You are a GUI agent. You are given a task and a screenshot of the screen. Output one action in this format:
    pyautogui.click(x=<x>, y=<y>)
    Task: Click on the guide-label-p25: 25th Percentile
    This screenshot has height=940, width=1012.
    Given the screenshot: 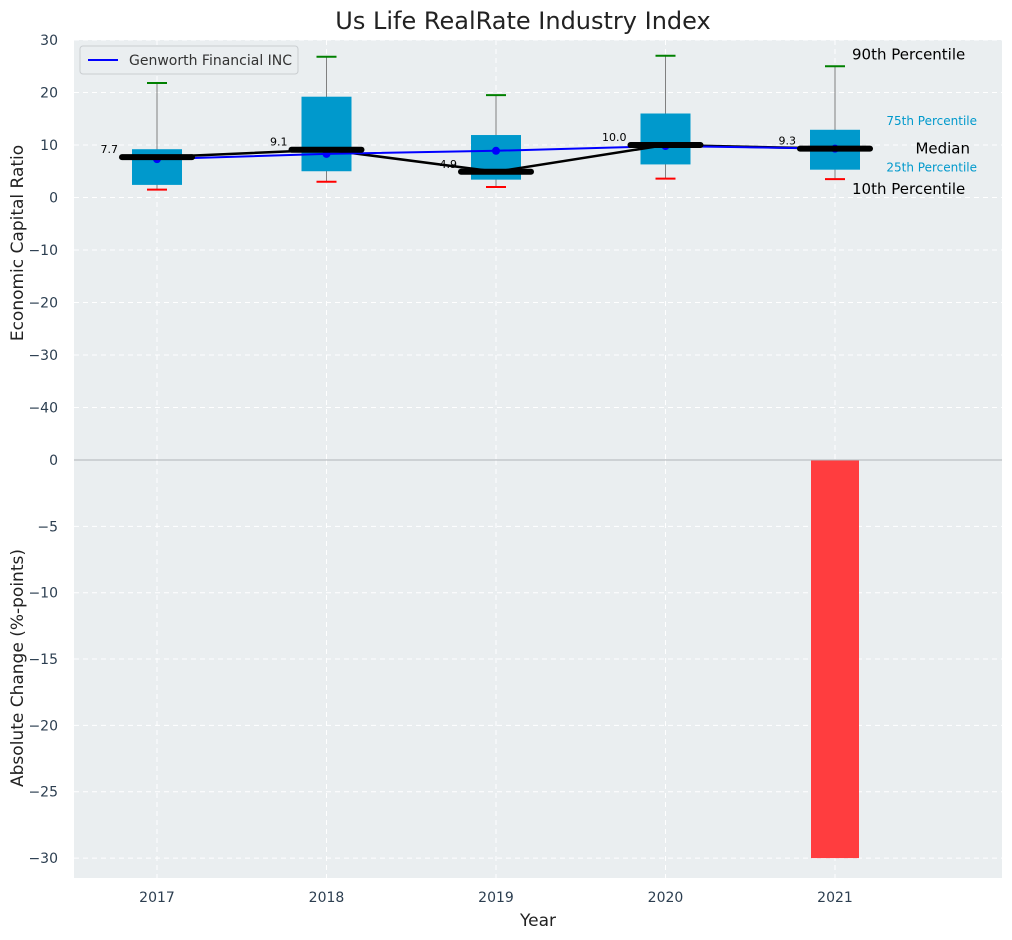 What is the action you would take?
    pyautogui.click(x=931, y=168)
    